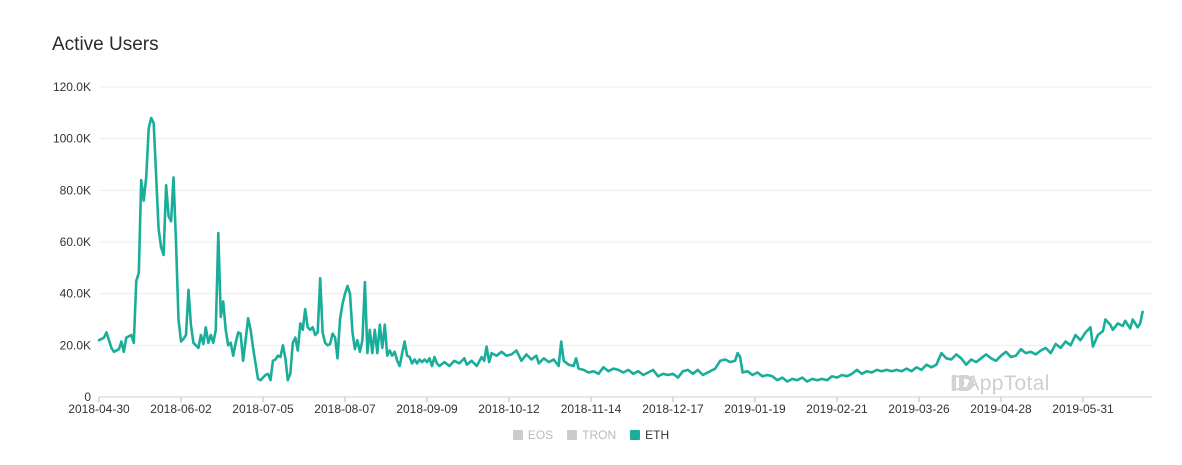 The height and width of the screenshot is (465, 1182). Describe the element at coordinates (427, 409) in the screenshot. I see `x-tick-label: 2018-09-09` at that location.